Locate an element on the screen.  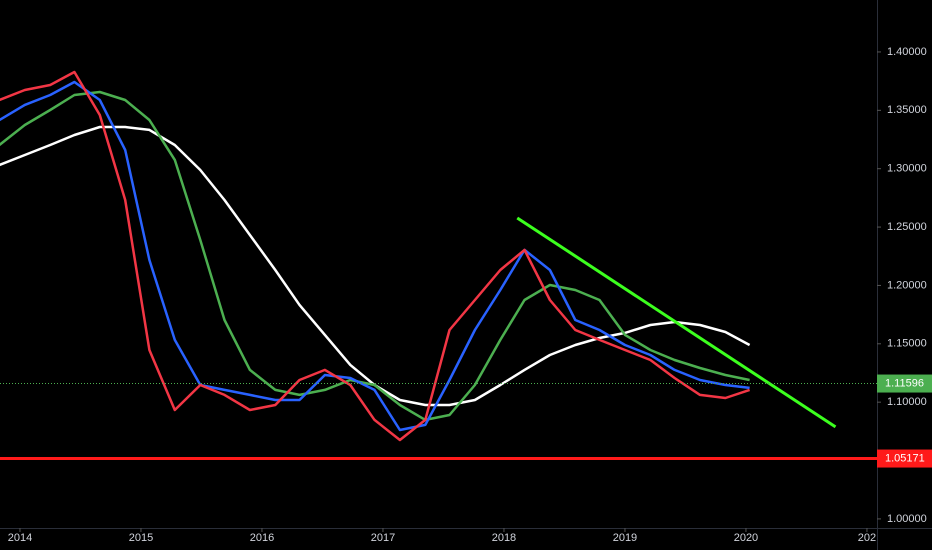
x-tick-label: 2014 is located at coordinates (20, 538).